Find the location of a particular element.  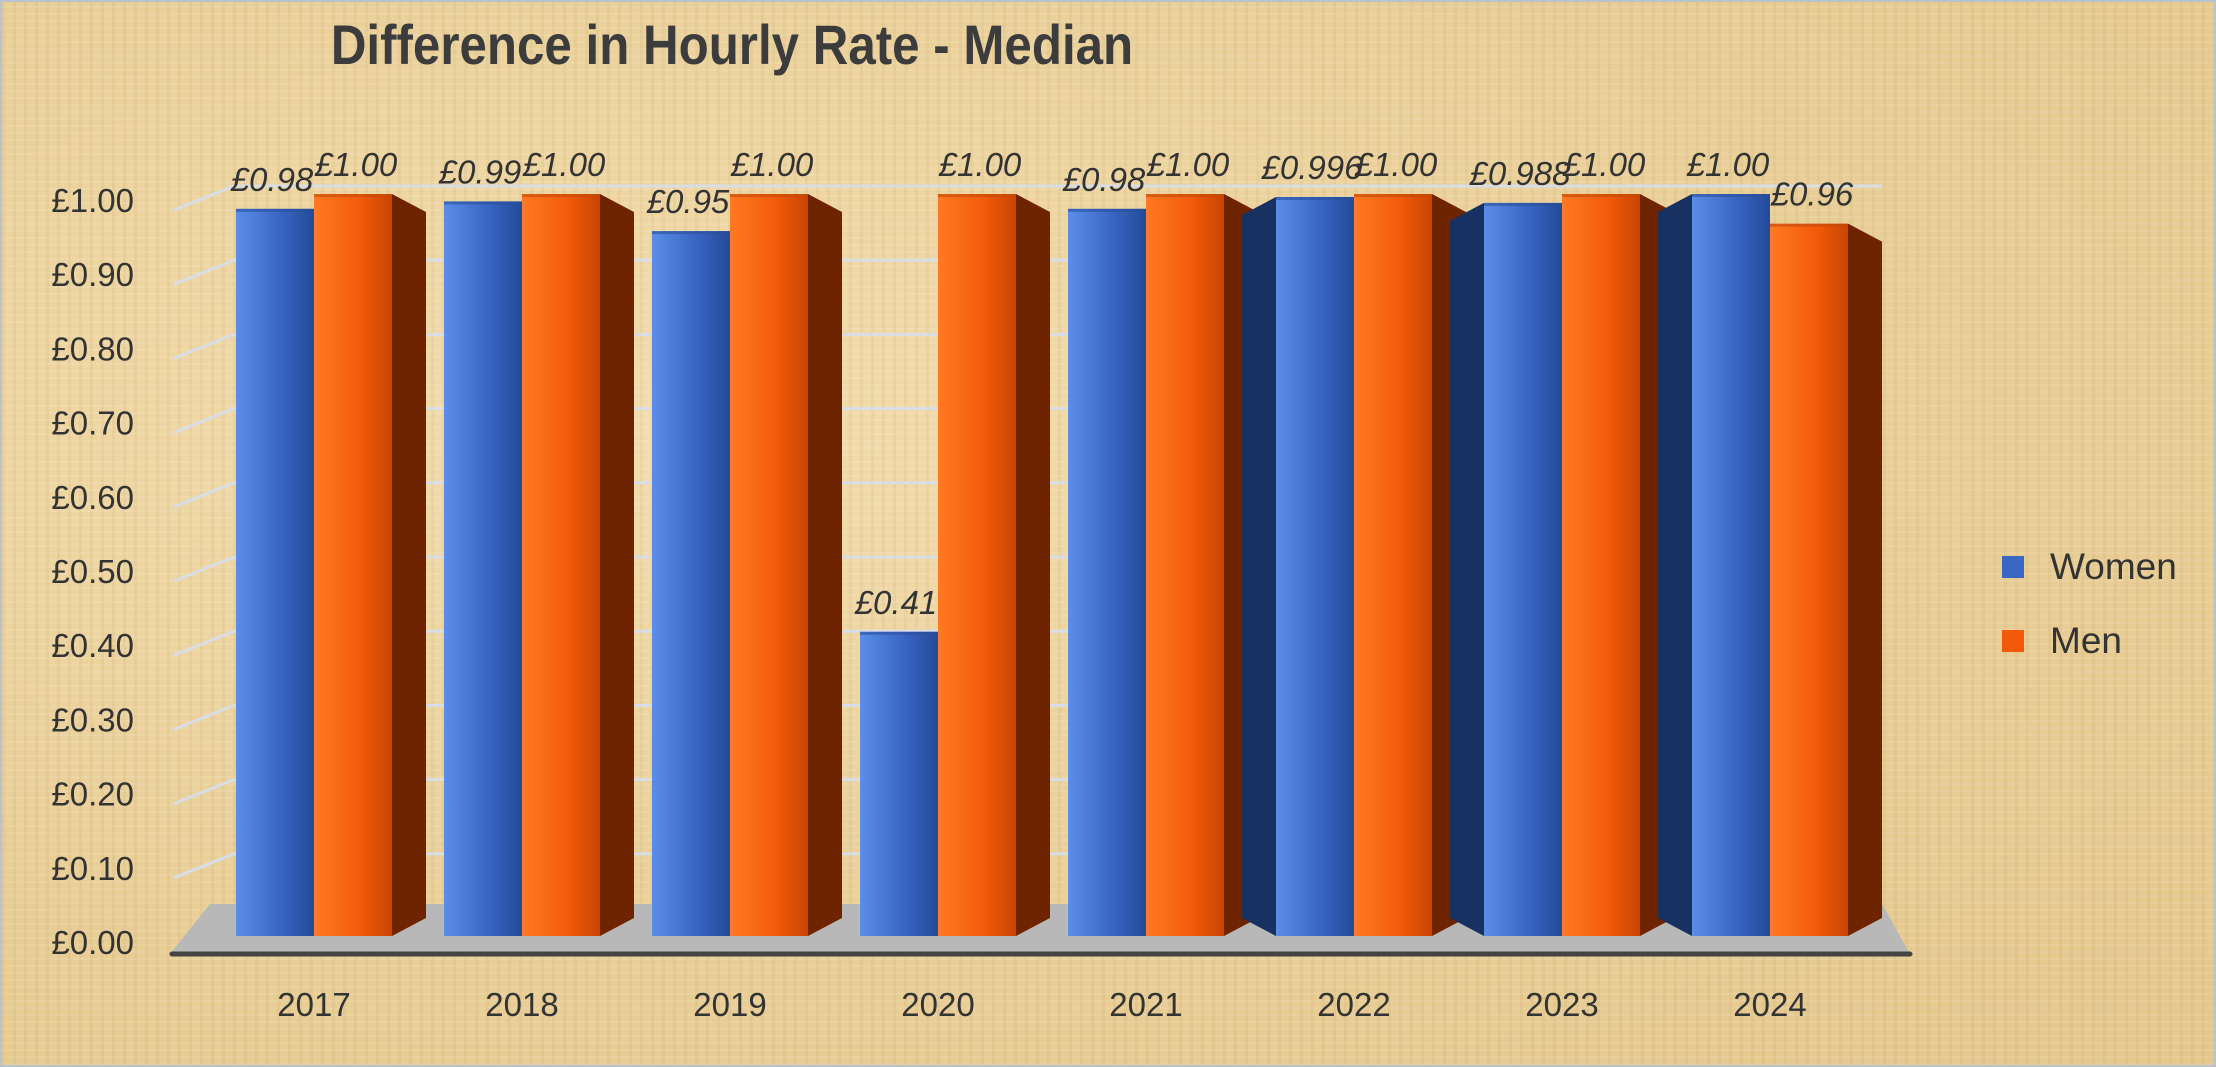

bar-men-2021 is located at coordinates (1185, 565).